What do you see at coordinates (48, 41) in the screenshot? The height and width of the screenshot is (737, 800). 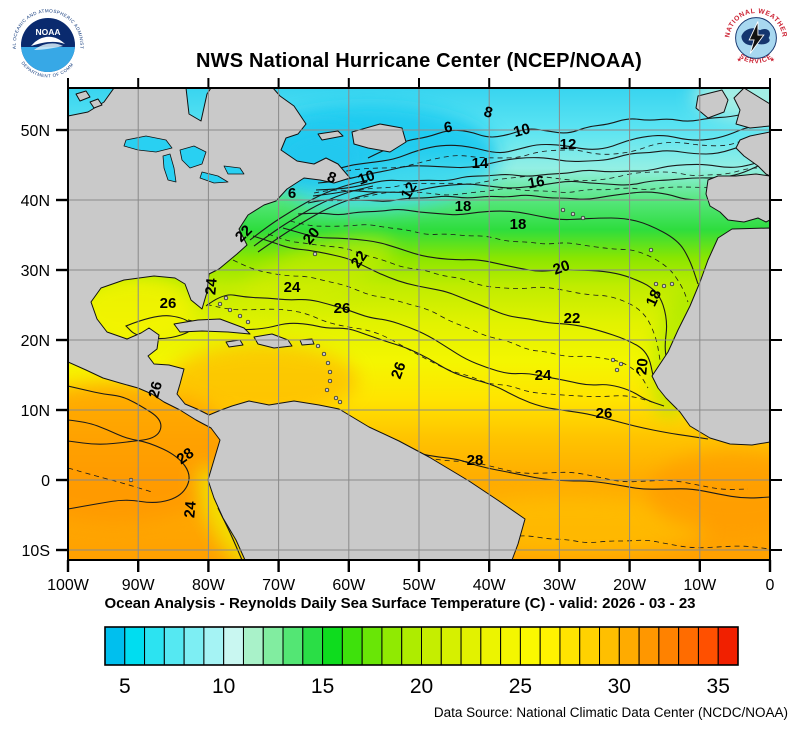 I see `noaa-gull-icon` at bounding box center [48, 41].